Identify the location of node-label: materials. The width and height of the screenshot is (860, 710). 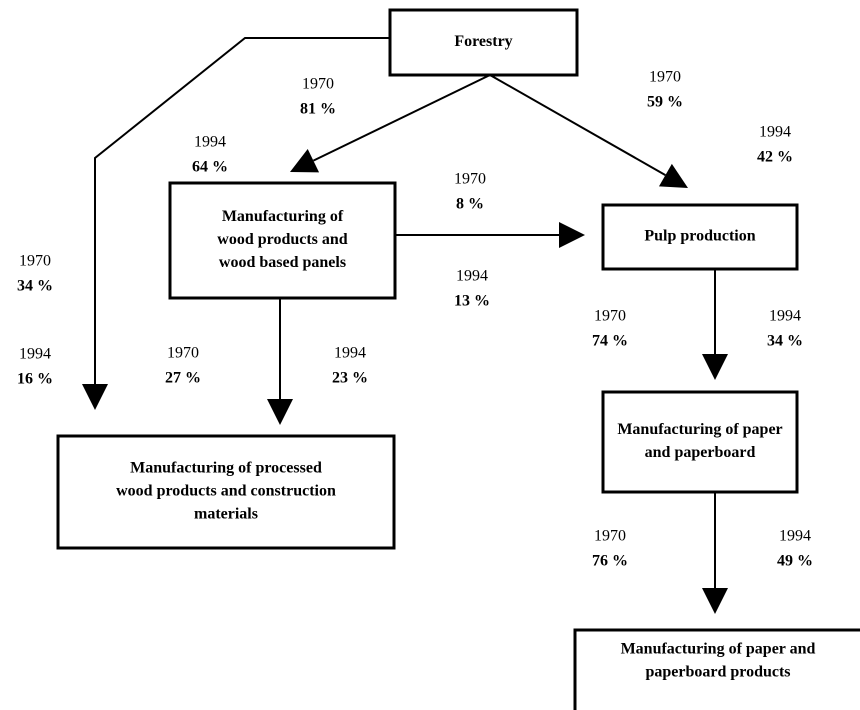
(226, 514).